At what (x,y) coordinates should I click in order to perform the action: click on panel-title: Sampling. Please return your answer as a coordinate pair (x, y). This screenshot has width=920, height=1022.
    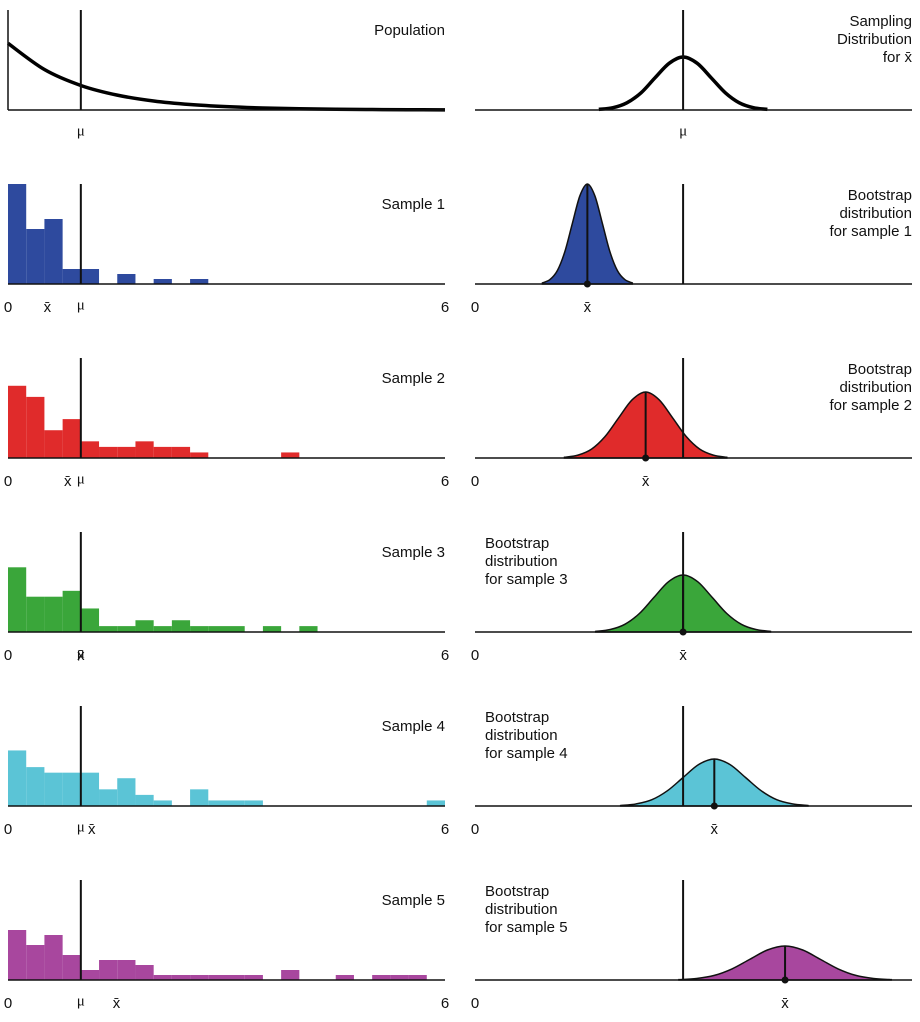
    Looking at the image, I should click on (880, 21).